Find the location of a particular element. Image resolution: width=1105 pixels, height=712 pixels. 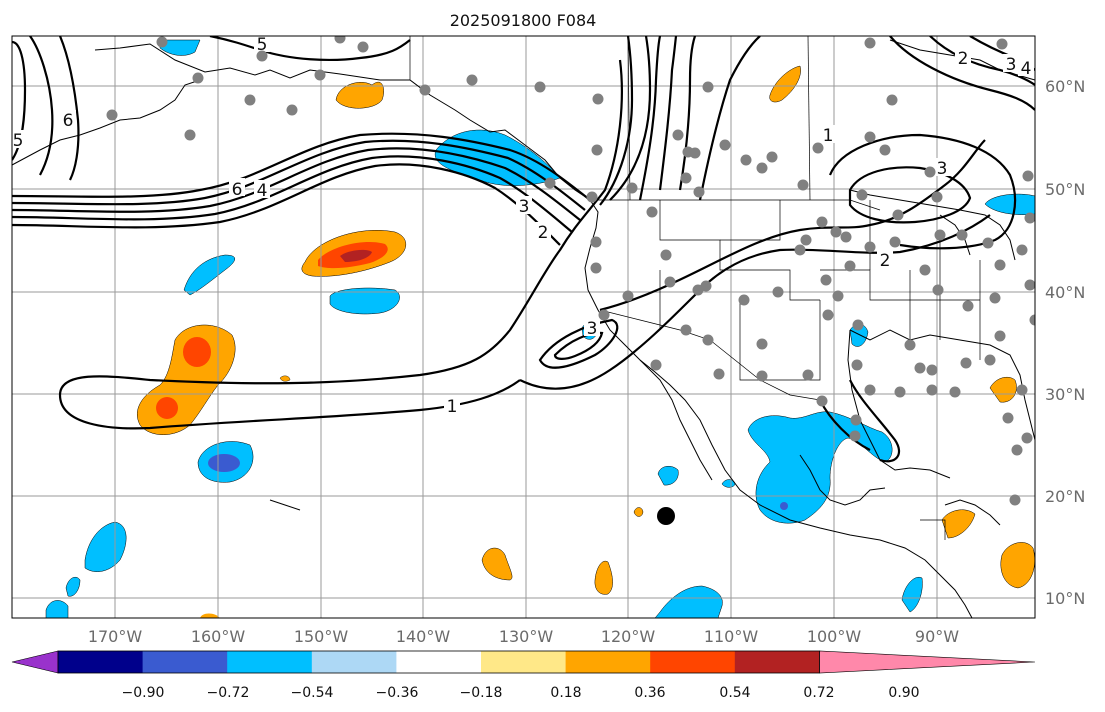

lon-label: 120°W is located at coordinates (628, 636).